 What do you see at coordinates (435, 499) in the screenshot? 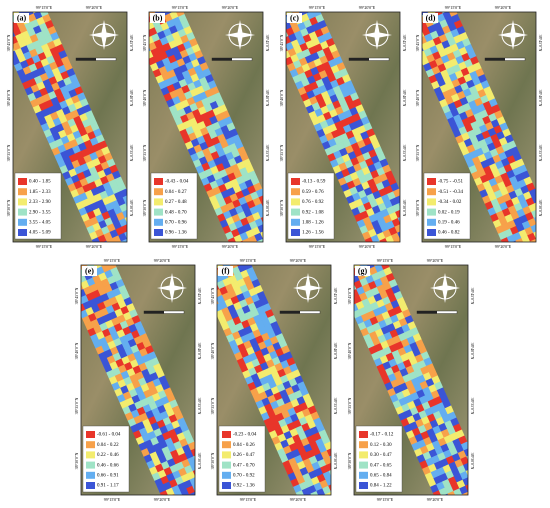
I see `lon-label: 99°20'0"E` at bounding box center [435, 499].